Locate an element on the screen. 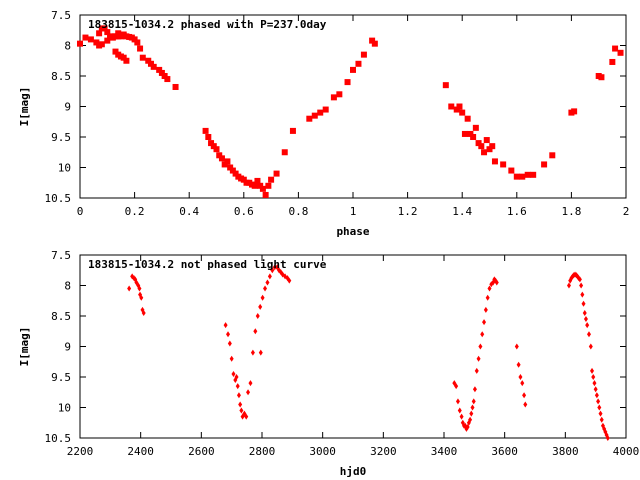  x-tick-label: 2200 is located at coordinates (80, 451).